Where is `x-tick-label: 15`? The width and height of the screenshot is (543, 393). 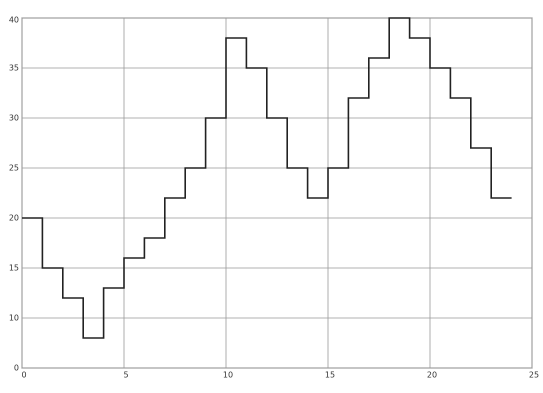
x-tick-label: 15 is located at coordinates (330, 375).